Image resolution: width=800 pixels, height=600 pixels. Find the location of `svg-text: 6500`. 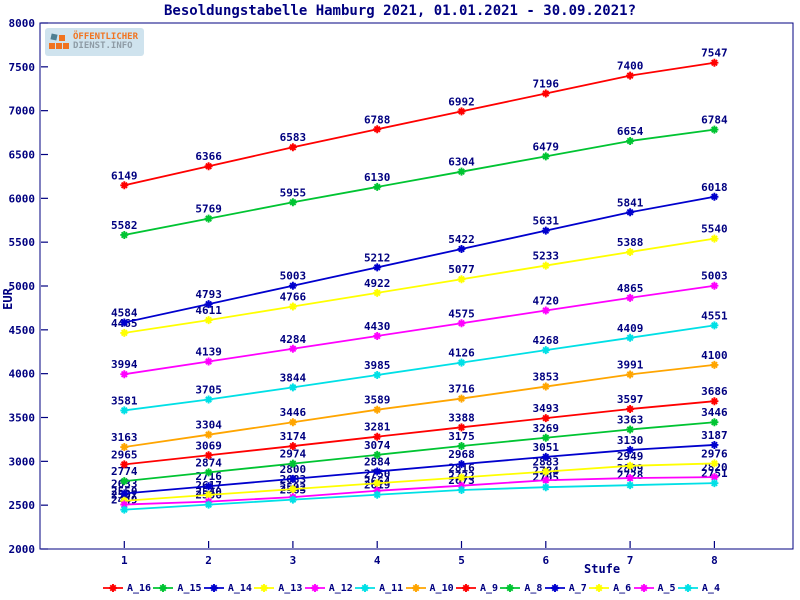

svg-text: 6500 is located at coordinates (22, 155).